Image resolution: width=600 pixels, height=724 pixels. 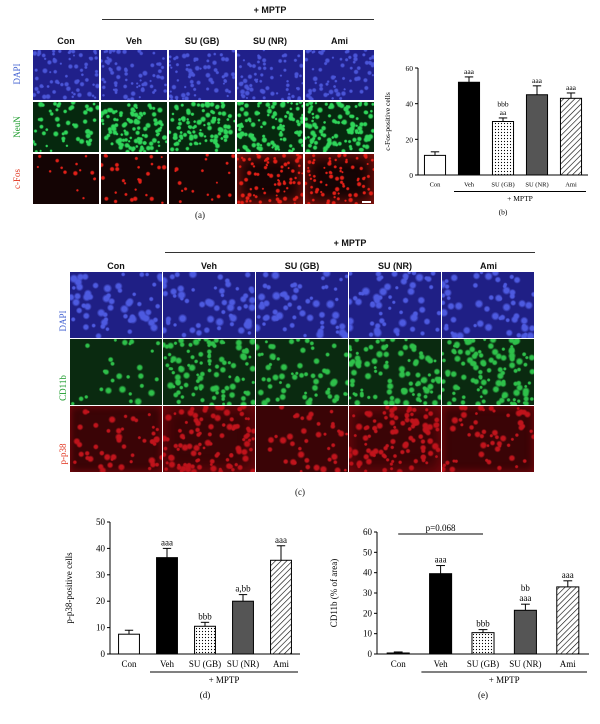 What do you see at coordinates (17, 127) in the screenshot?
I see `figA-row-neun: NeuN` at bounding box center [17, 127].